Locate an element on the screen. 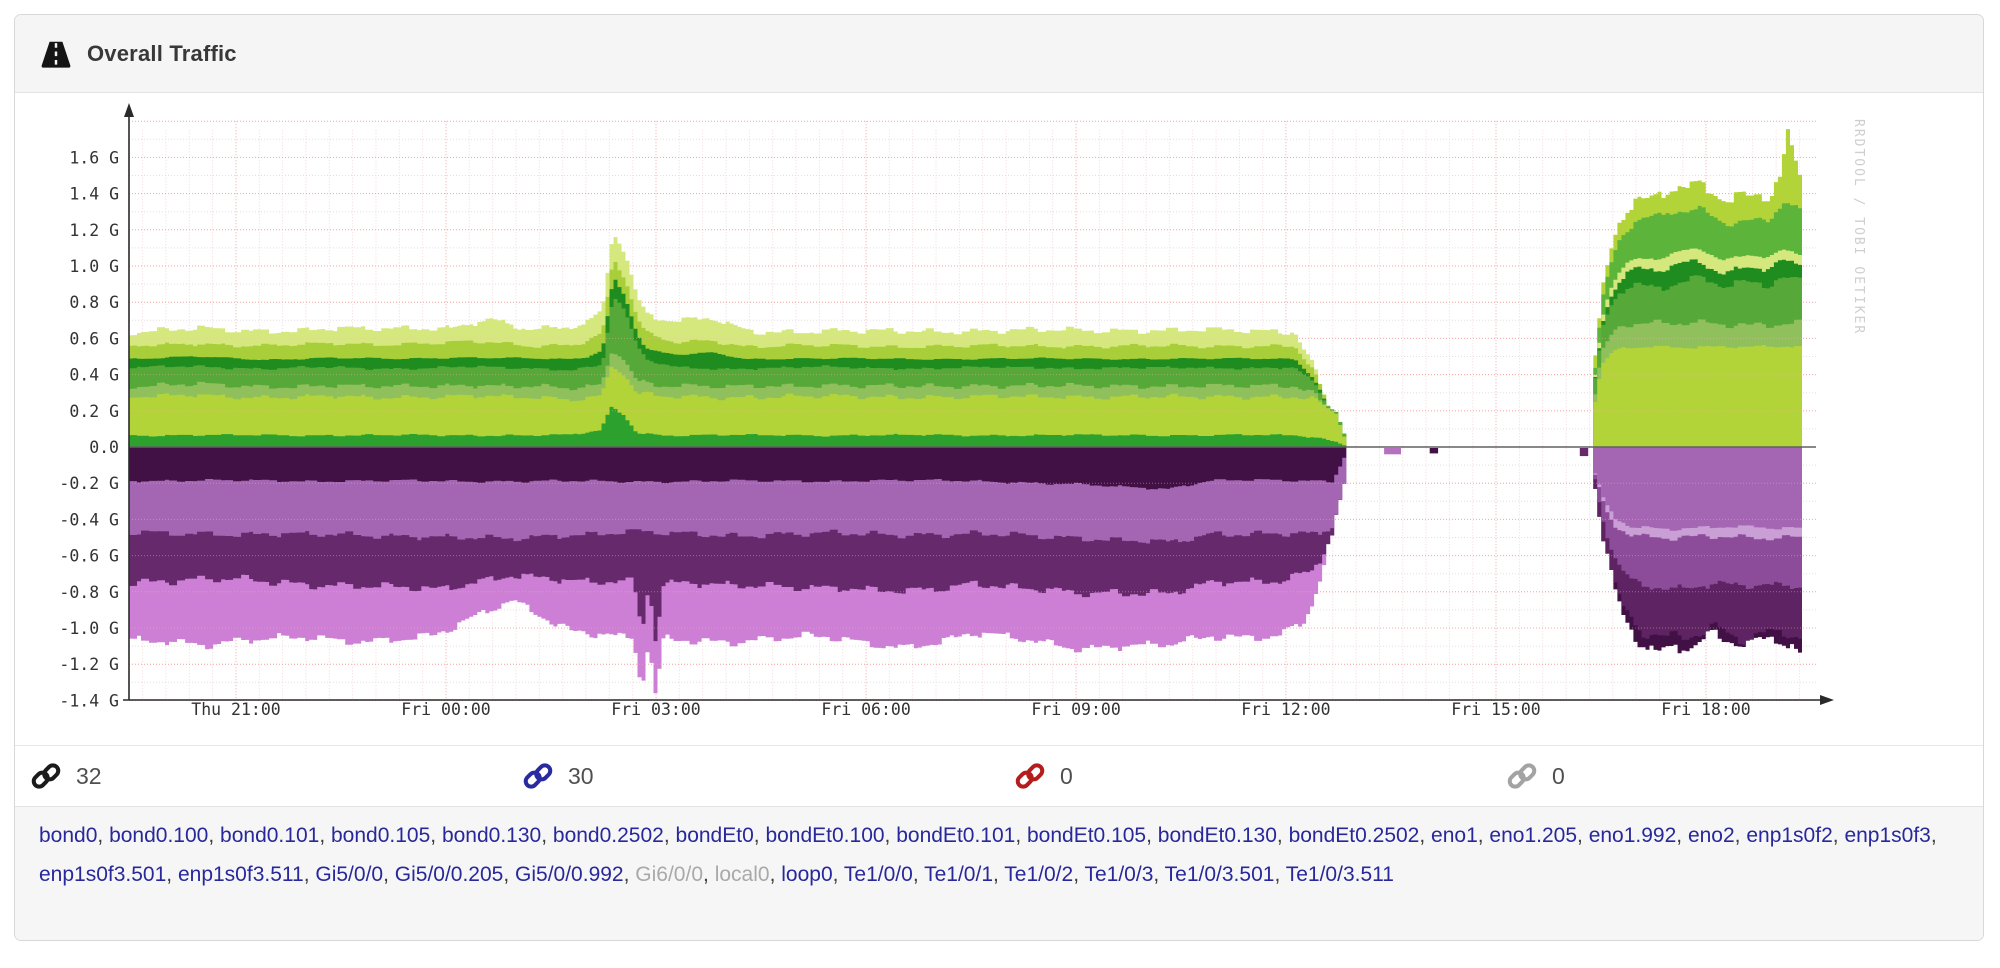 This screenshot has height=968, width=2000. svg-text: -0.4 G is located at coordinates (89, 519).